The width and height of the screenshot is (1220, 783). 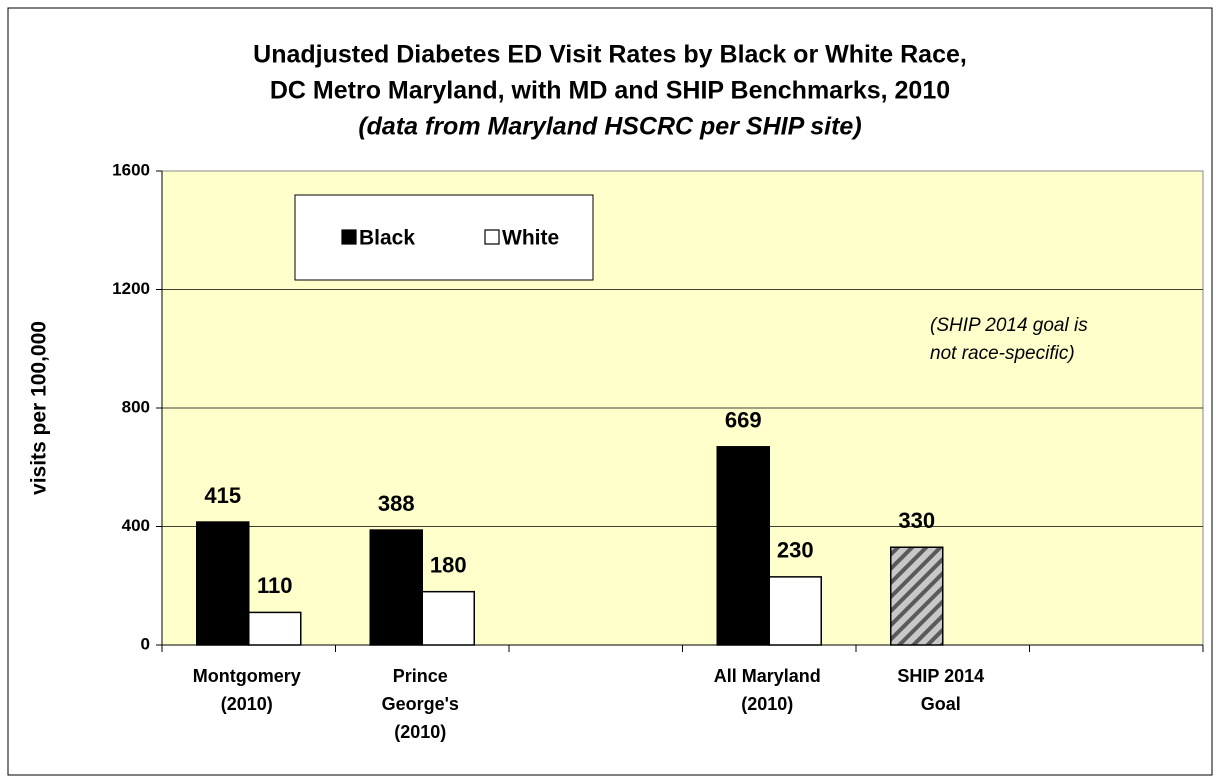 What do you see at coordinates (145, 643) in the screenshot?
I see `y-tick-label: 0` at bounding box center [145, 643].